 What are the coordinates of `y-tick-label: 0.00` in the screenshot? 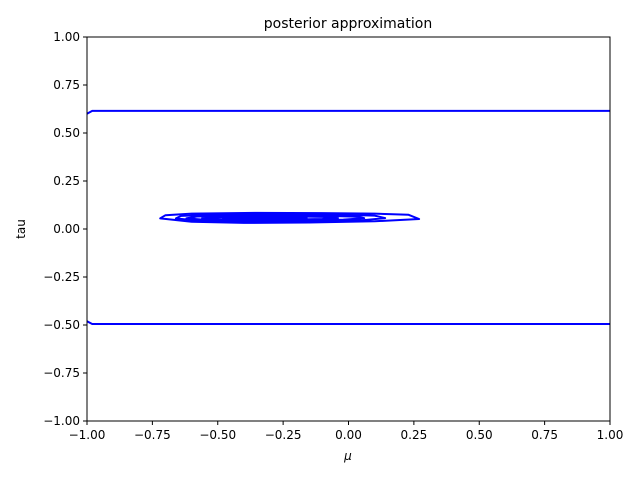 It's located at (66, 229).